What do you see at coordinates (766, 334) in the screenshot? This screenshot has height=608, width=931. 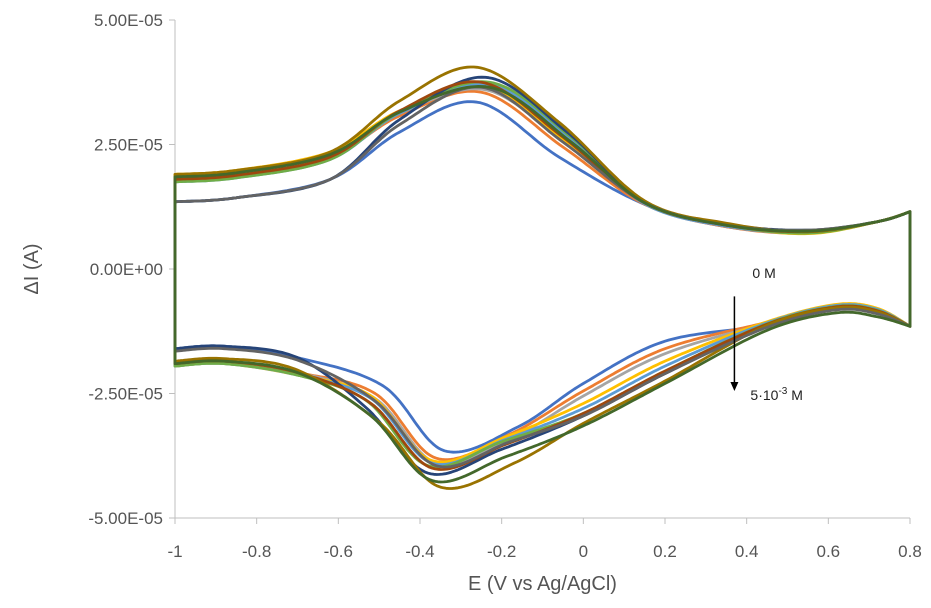 I see `concentration-annotation: 0 M 5·10-3 M` at bounding box center [766, 334].